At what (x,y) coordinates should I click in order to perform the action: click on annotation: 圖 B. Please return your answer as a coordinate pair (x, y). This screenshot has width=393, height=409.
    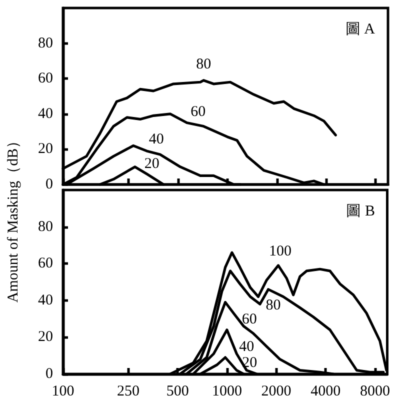
    Looking at the image, I should click on (361, 212).